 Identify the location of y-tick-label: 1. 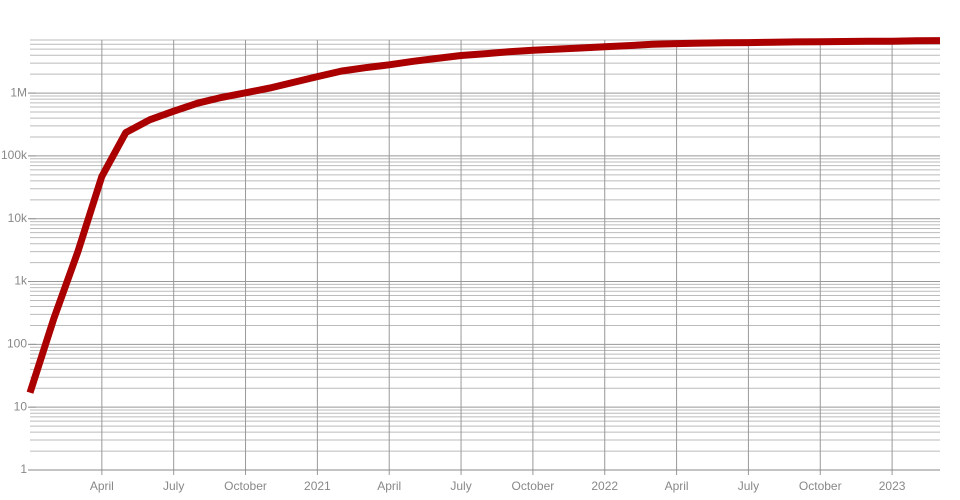
(23, 469).